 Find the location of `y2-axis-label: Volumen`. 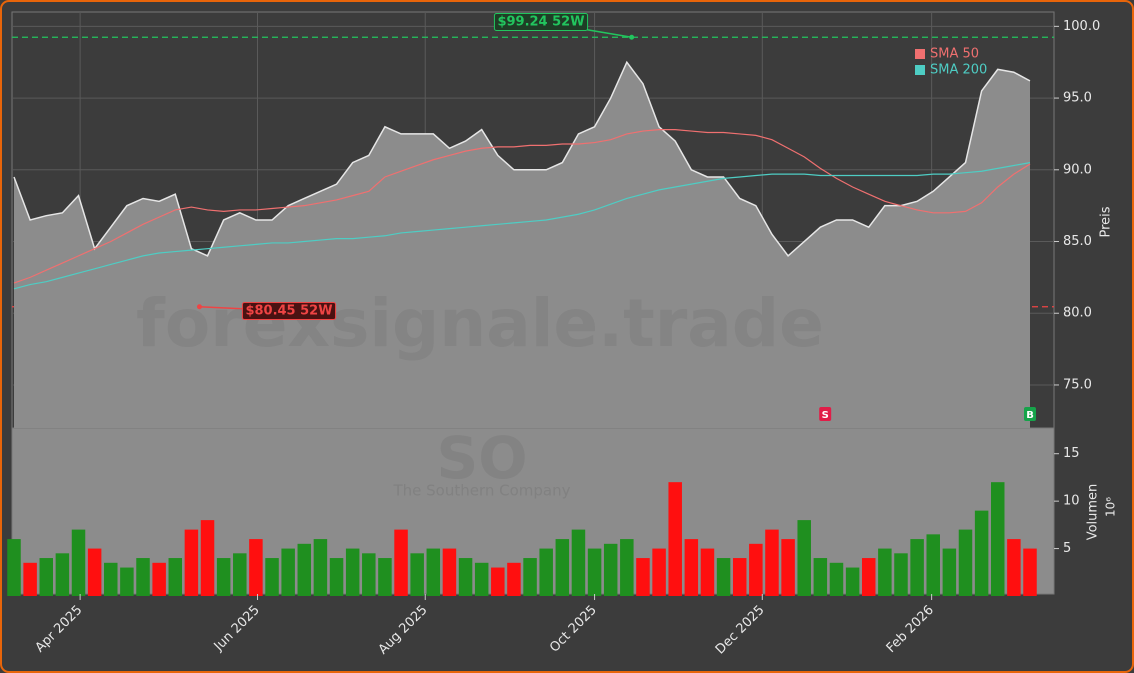

y2-axis-label: Volumen is located at coordinates (1093, 512).